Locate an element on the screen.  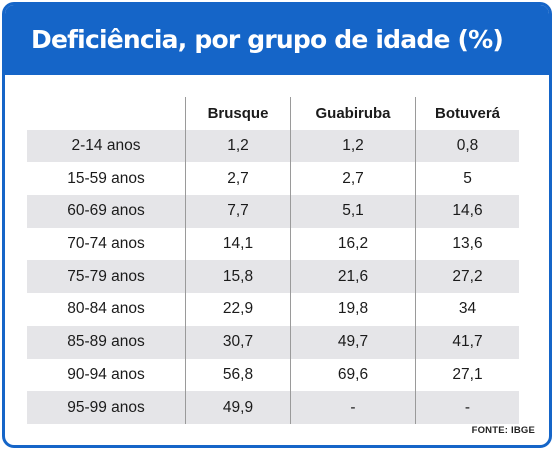
cell-botuvera: 27,2 is located at coordinates (467, 277).